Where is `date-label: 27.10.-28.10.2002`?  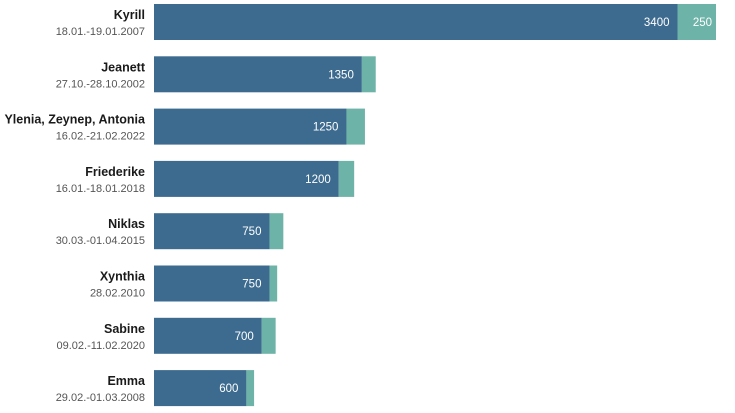
date-label: 27.10.-28.10.2002 is located at coordinates (100, 84).